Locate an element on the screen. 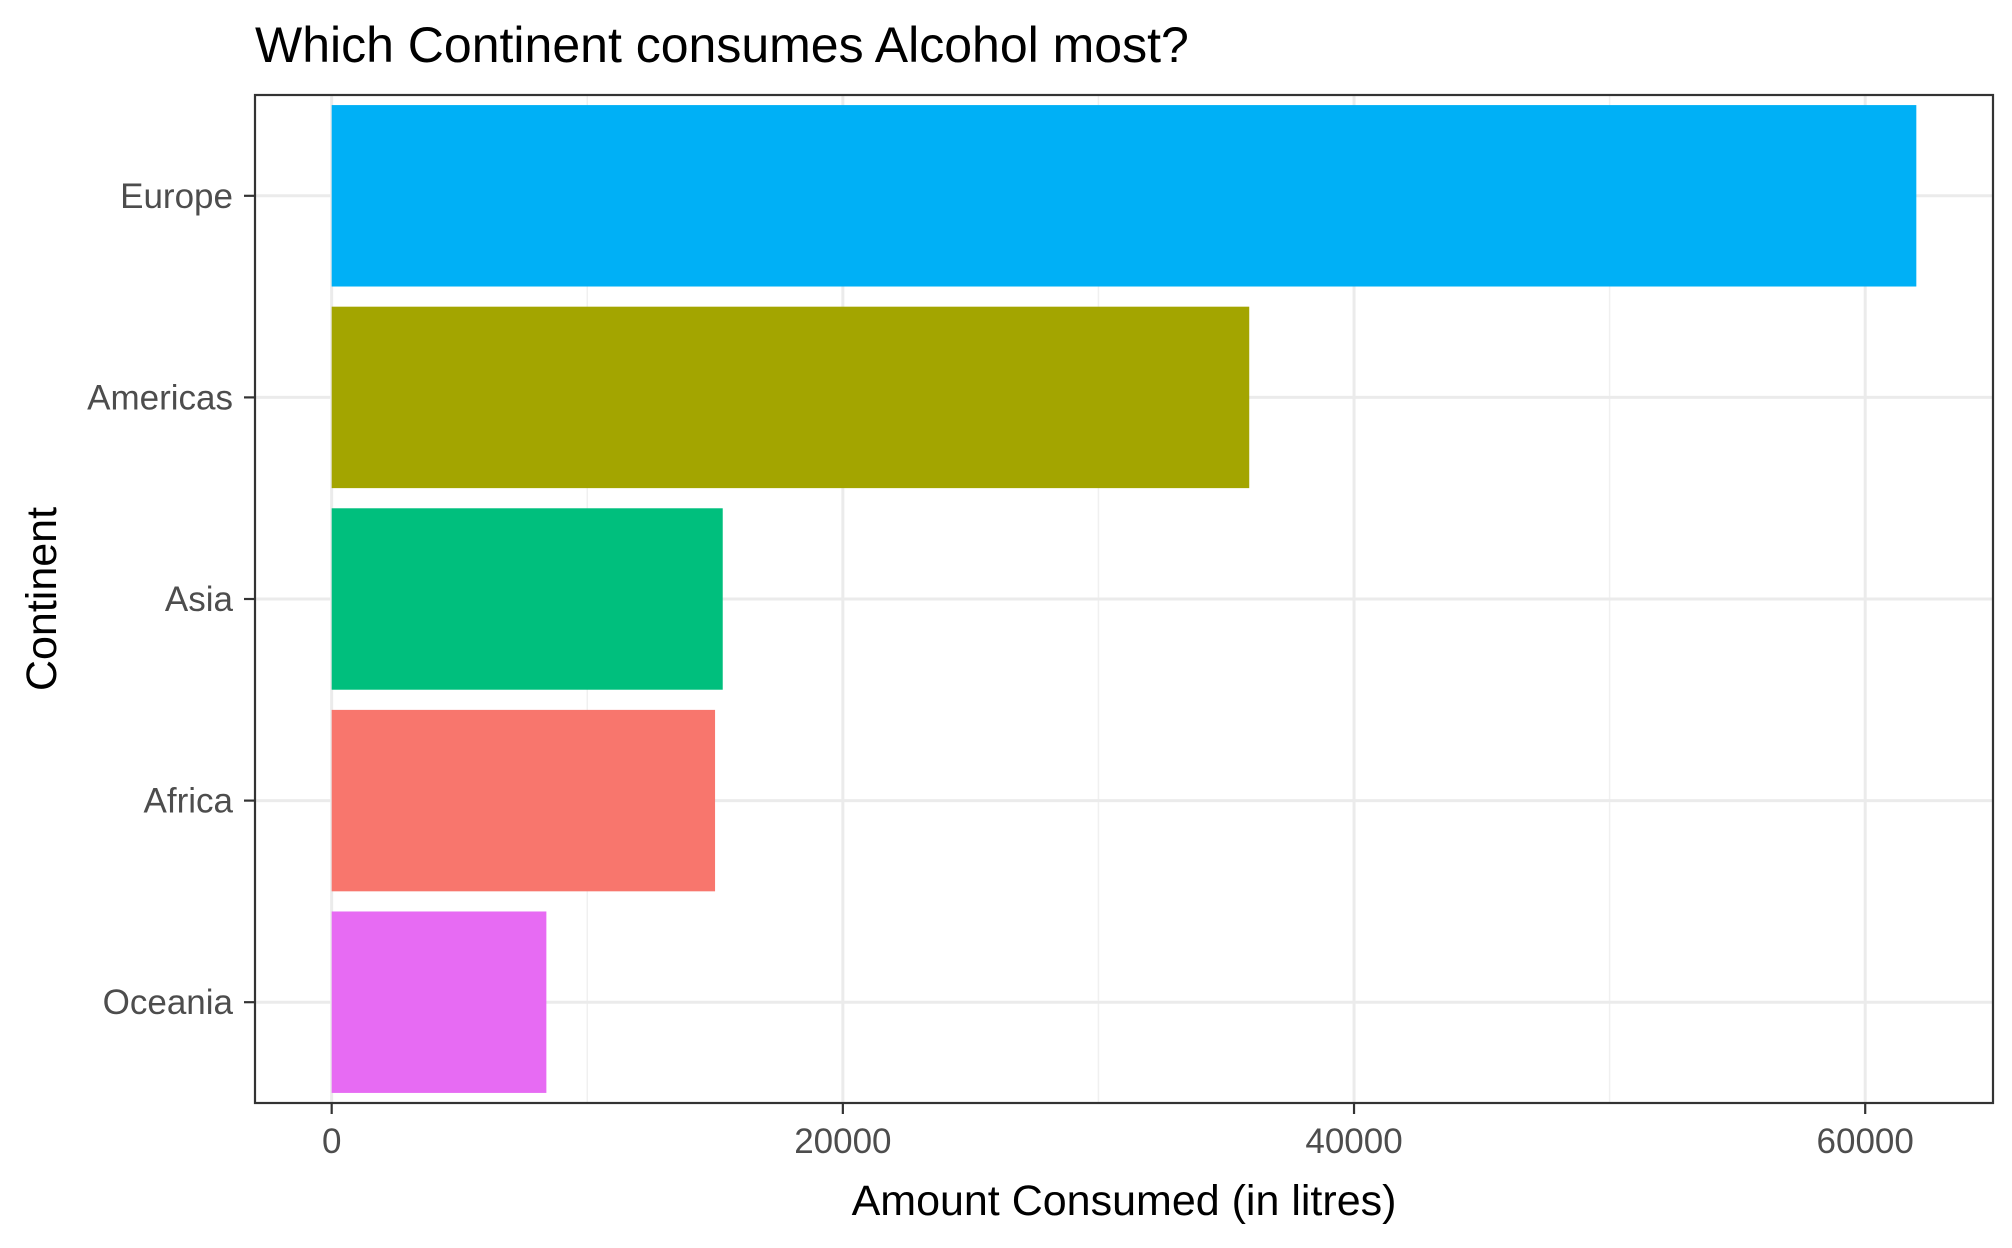  x-tick-label: 40000 is located at coordinates (1353, 1141).